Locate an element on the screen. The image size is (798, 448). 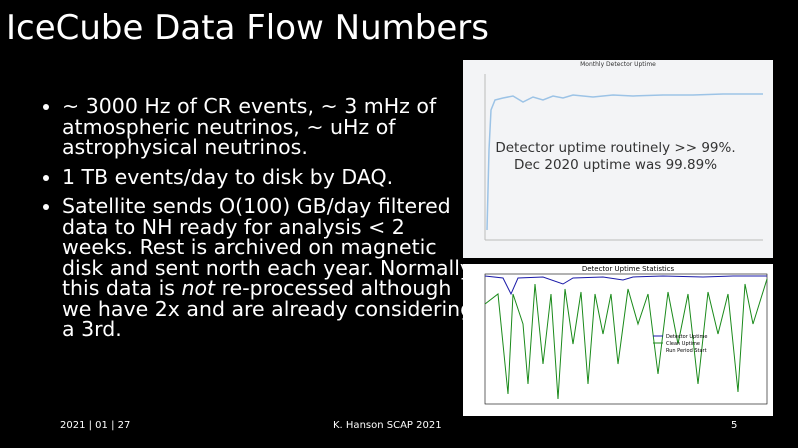
uptime-line is located at coordinates (624, 162).